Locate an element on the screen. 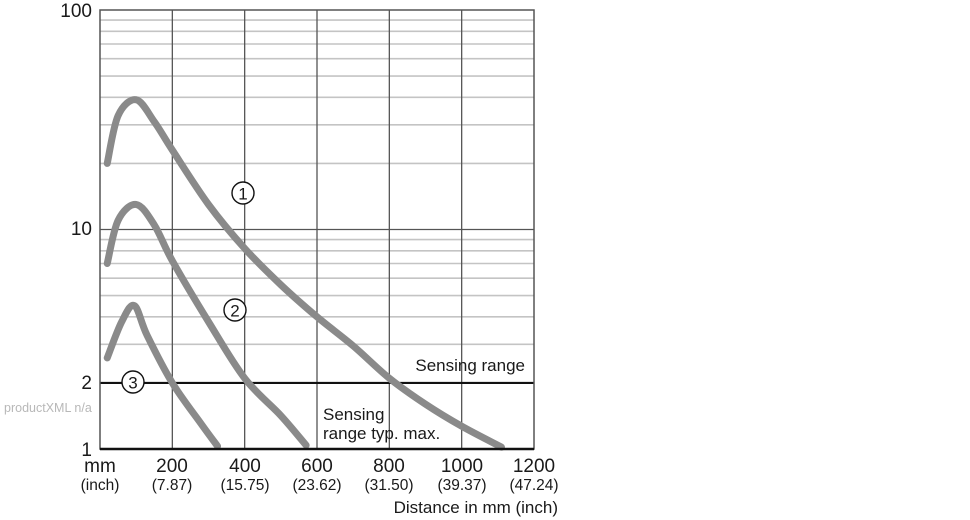 The image size is (970, 520). watermark: productXML n/a is located at coordinates (48, 408).